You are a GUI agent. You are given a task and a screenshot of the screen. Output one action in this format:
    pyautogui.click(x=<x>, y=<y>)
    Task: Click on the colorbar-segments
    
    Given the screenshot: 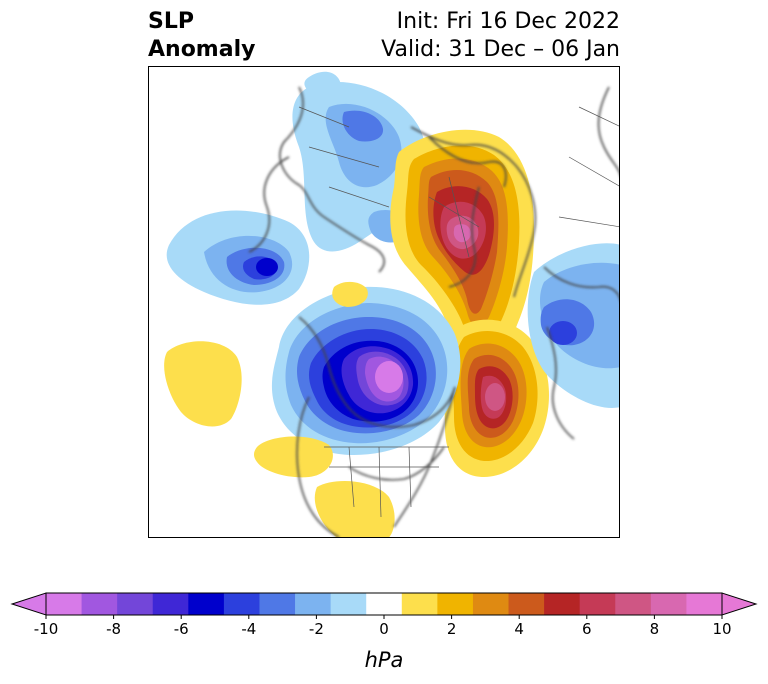 What is the action you would take?
    pyautogui.click(x=384, y=604)
    